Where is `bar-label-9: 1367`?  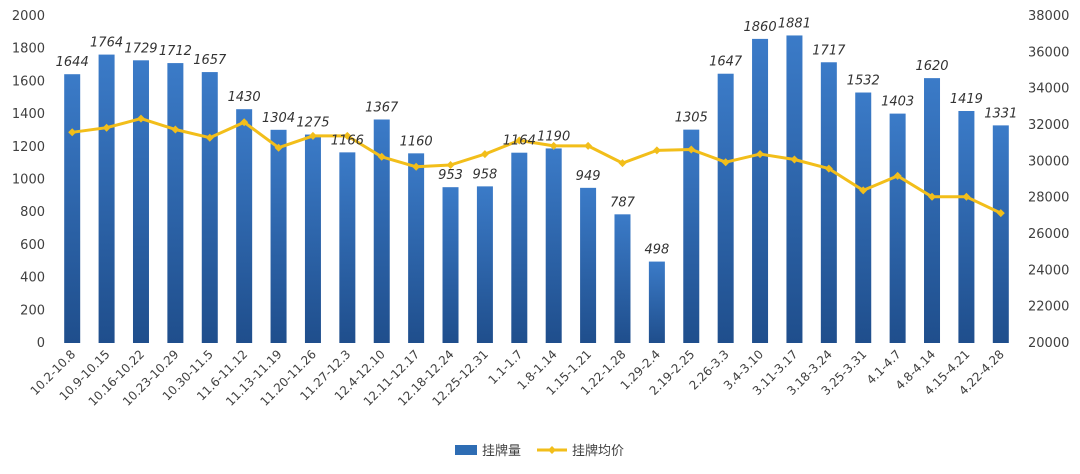
bar-label-9: 1367 is located at coordinates (382, 107).